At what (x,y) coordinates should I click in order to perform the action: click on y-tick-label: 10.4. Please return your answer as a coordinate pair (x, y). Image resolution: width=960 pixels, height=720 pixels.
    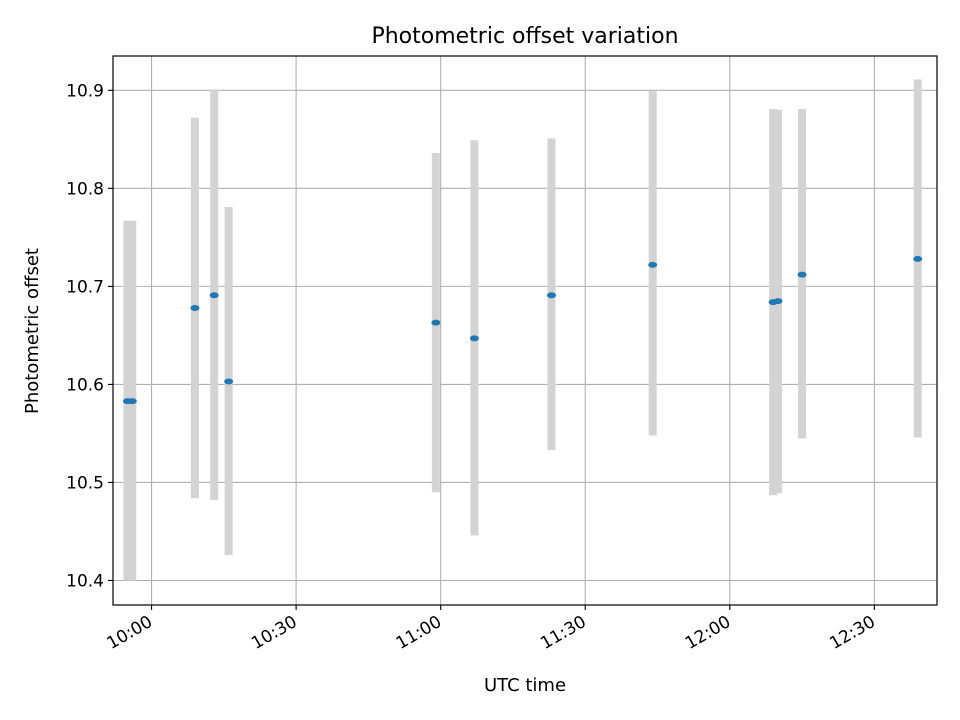
    Looking at the image, I should click on (85, 581).